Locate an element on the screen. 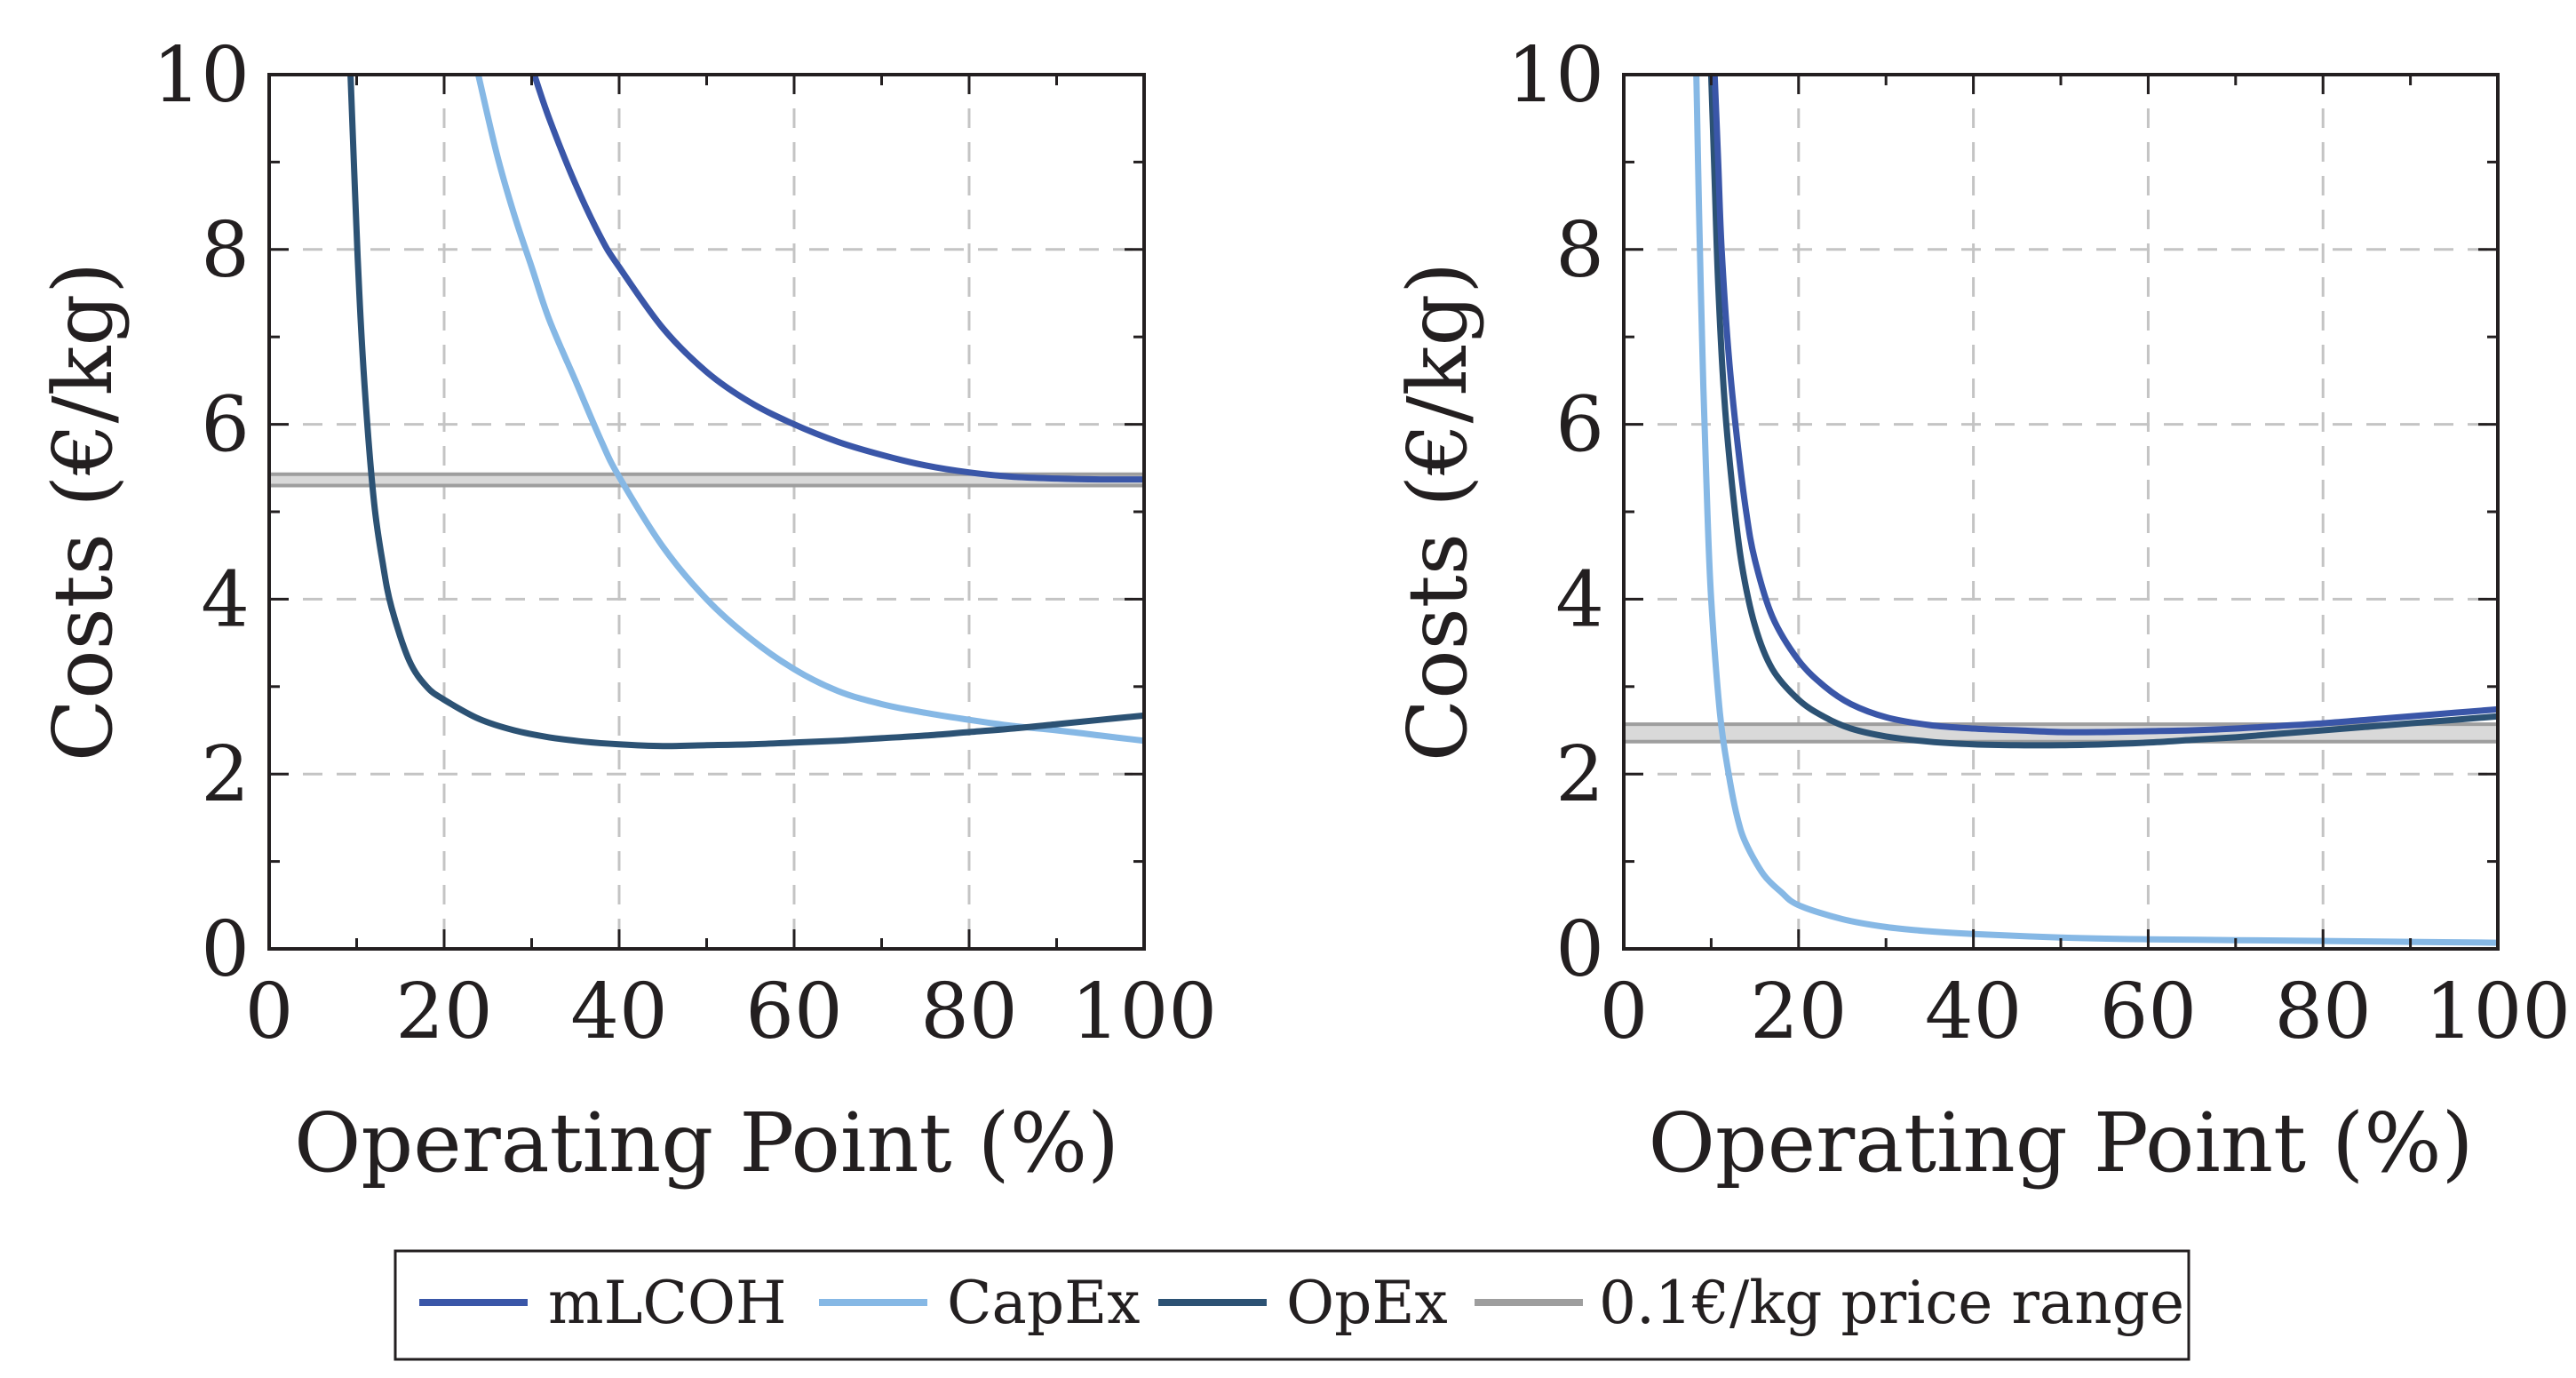  legend-label: mLCOH is located at coordinates (667, 1303).